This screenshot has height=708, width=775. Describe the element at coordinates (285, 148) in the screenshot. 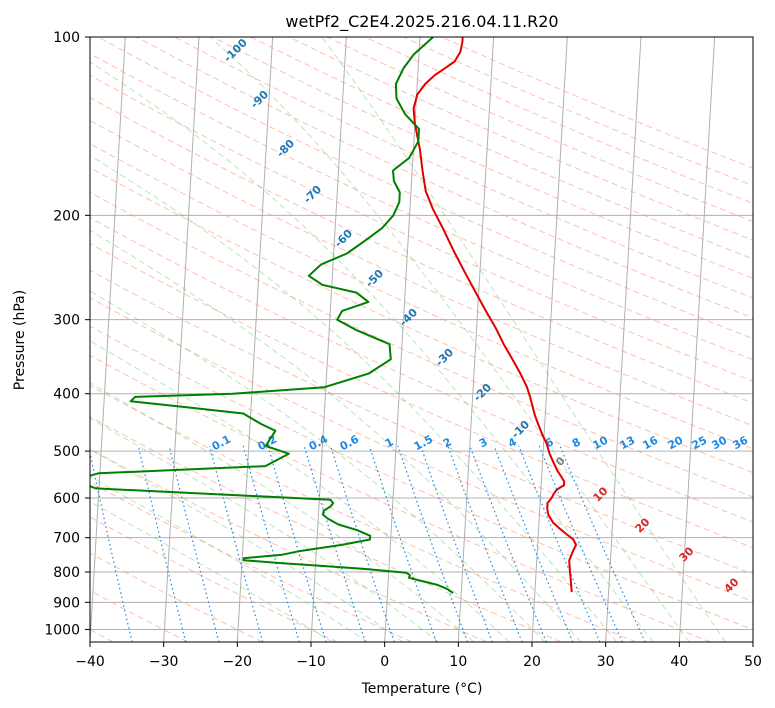

I see `isotherm-label: -80` at that location.